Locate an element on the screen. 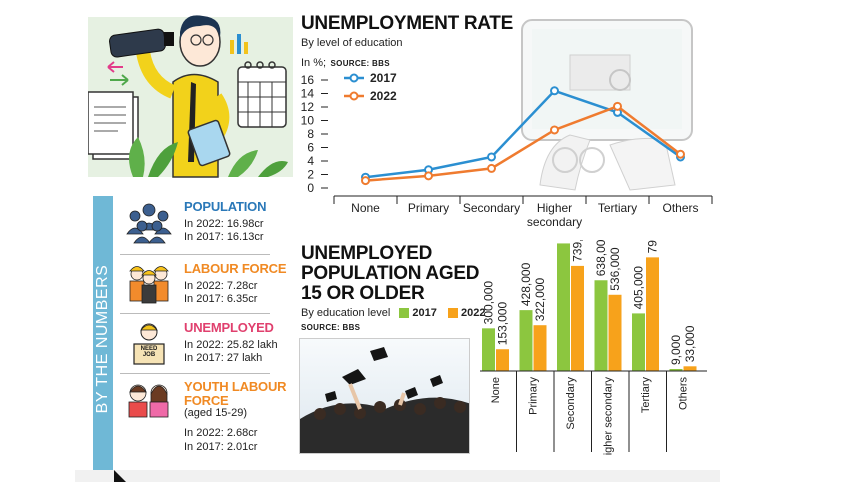  stat-title: POPULATION is located at coordinates (225, 206).